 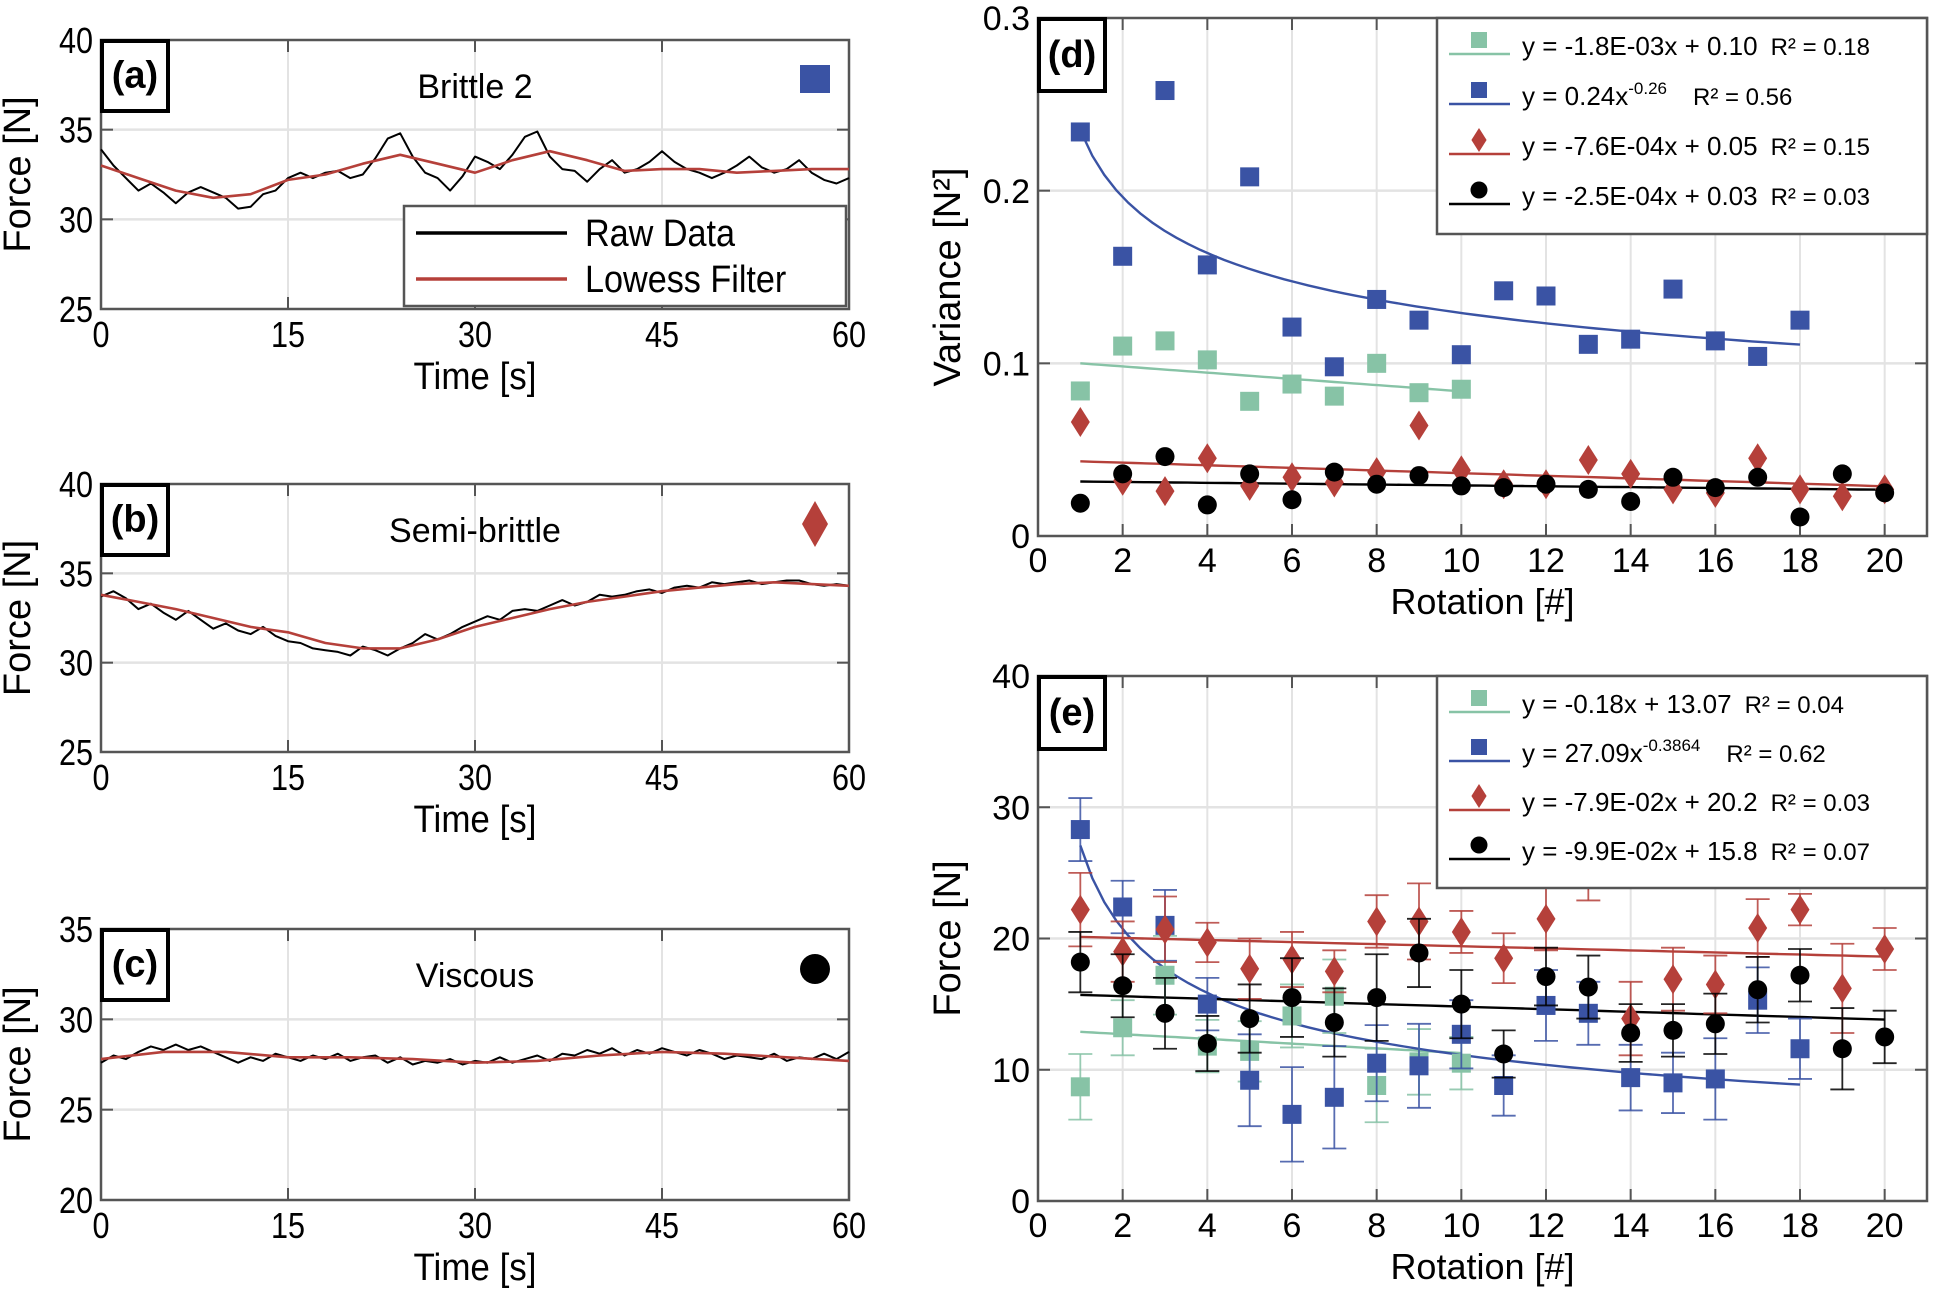 What do you see at coordinates (1715, 1226) in the screenshot?
I see `x-tick-label: 16` at bounding box center [1715, 1226].